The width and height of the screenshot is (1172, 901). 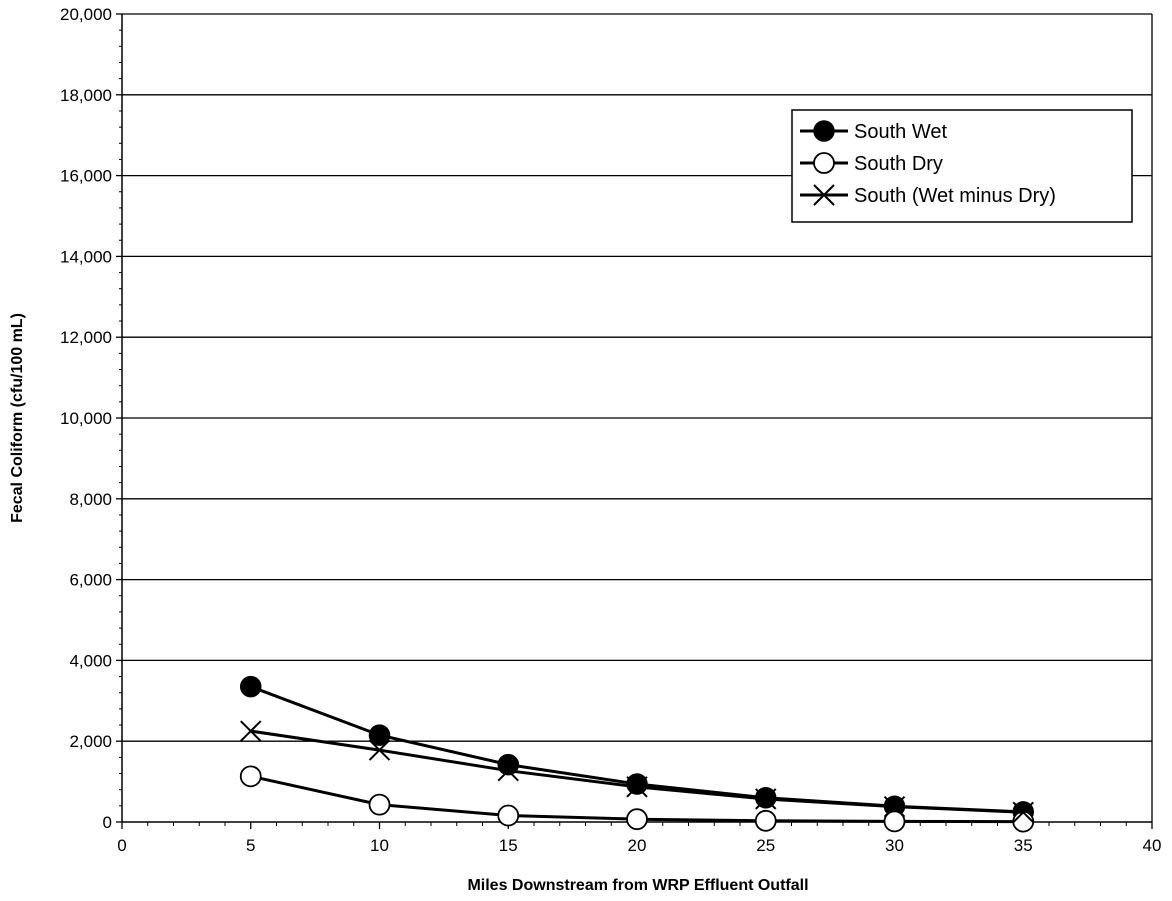 I want to click on y-tick-label: 10,000, so click(x=86, y=418).